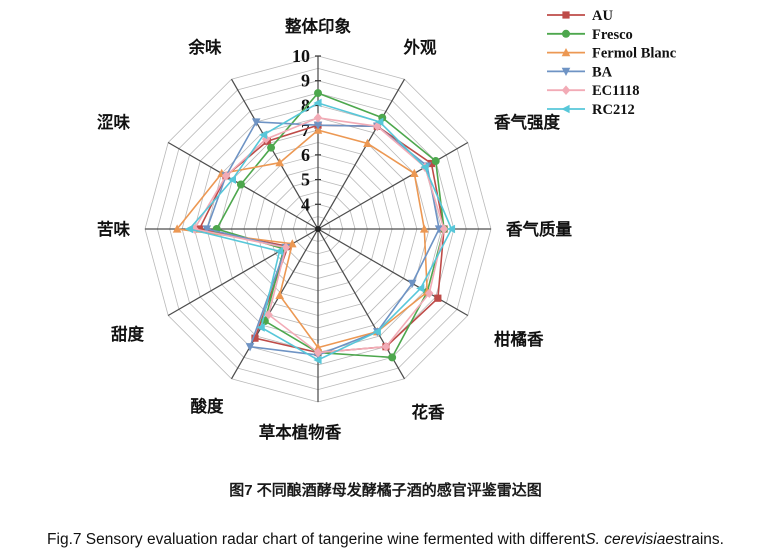  What do you see at coordinates (580, 16) in the screenshot?
I see `legend-item: AU` at bounding box center [580, 16].